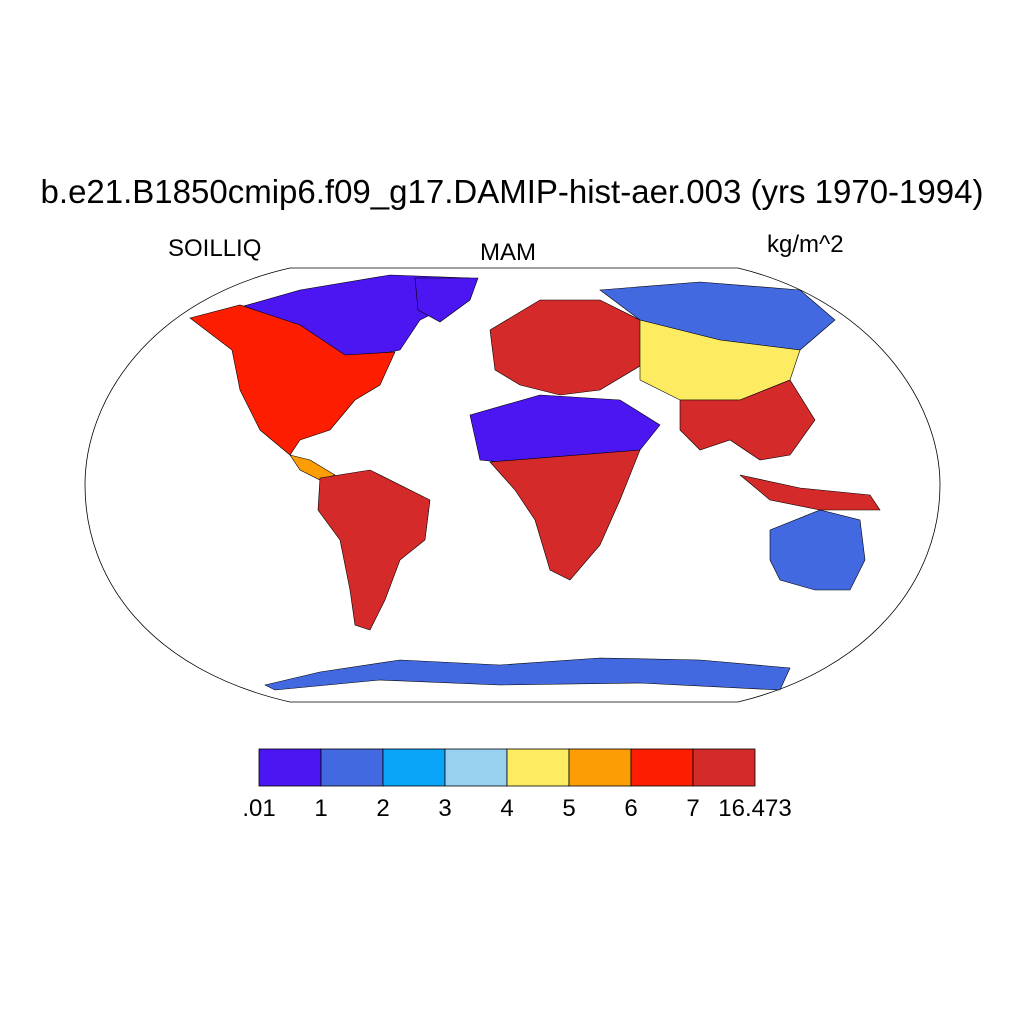  I want to click on colorbar-tick-label: 5, so click(569, 808).